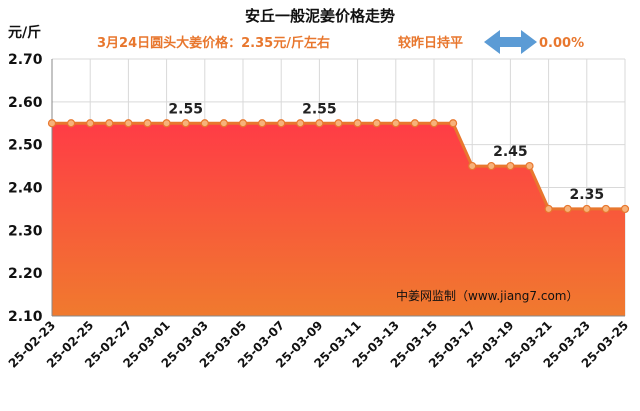 The height and width of the screenshot is (411, 640). I want to click on chart-subtitle-change: 较昨日持平, so click(430, 43).